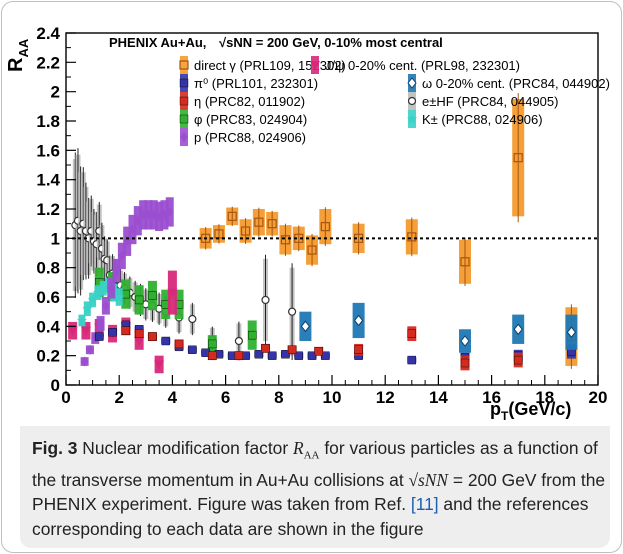 This screenshot has width=623, height=554. I want to click on legend-swatch, so click(184, 65).